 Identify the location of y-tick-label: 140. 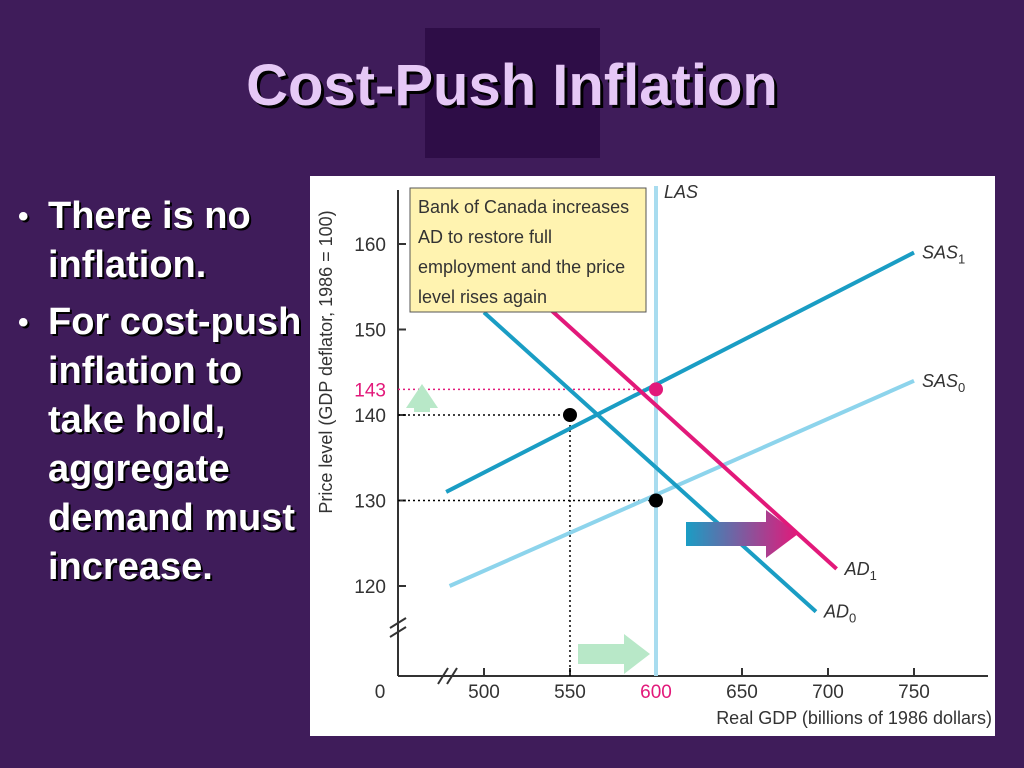
(370, 416).